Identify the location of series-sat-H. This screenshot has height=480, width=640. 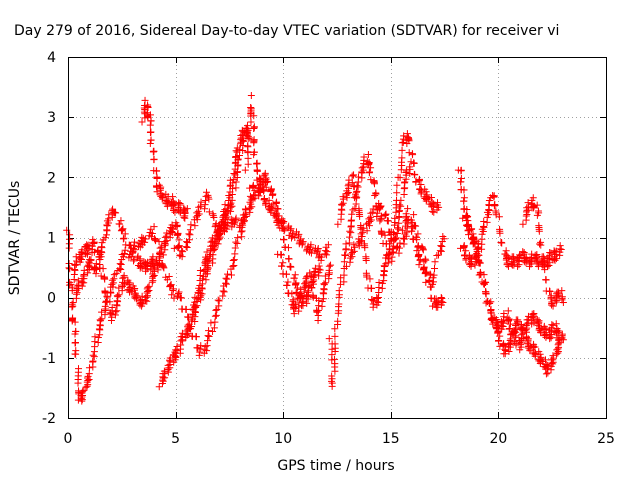
(286, 178).